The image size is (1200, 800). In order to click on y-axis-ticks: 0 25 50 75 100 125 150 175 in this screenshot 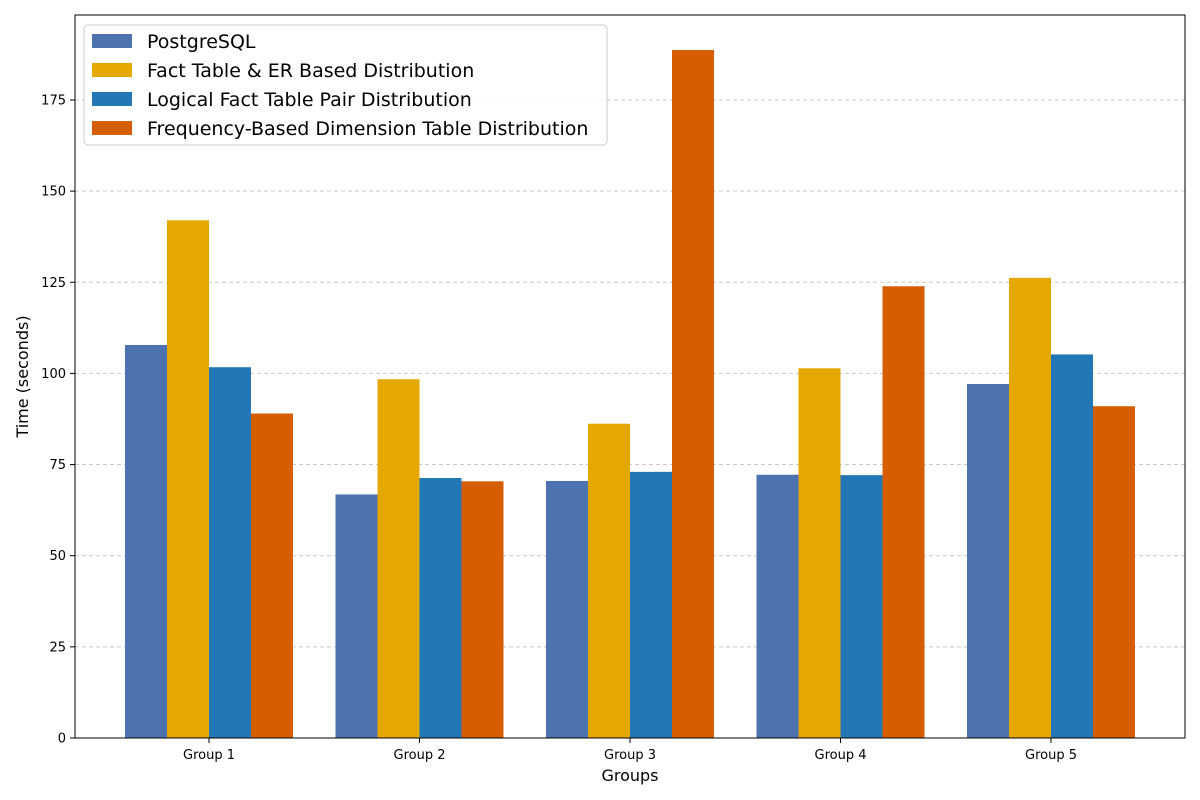, I will do `click(58, 420)`.